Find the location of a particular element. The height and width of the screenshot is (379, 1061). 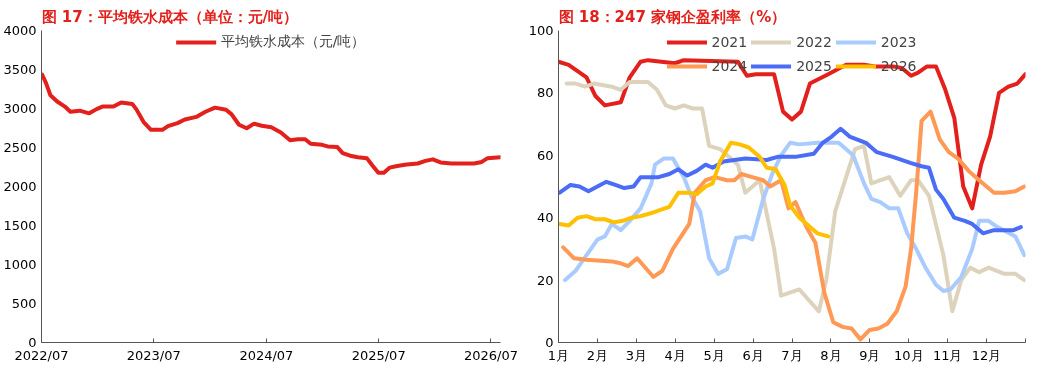

x-tick-label: 11月 is located at coordinates (947, 355).